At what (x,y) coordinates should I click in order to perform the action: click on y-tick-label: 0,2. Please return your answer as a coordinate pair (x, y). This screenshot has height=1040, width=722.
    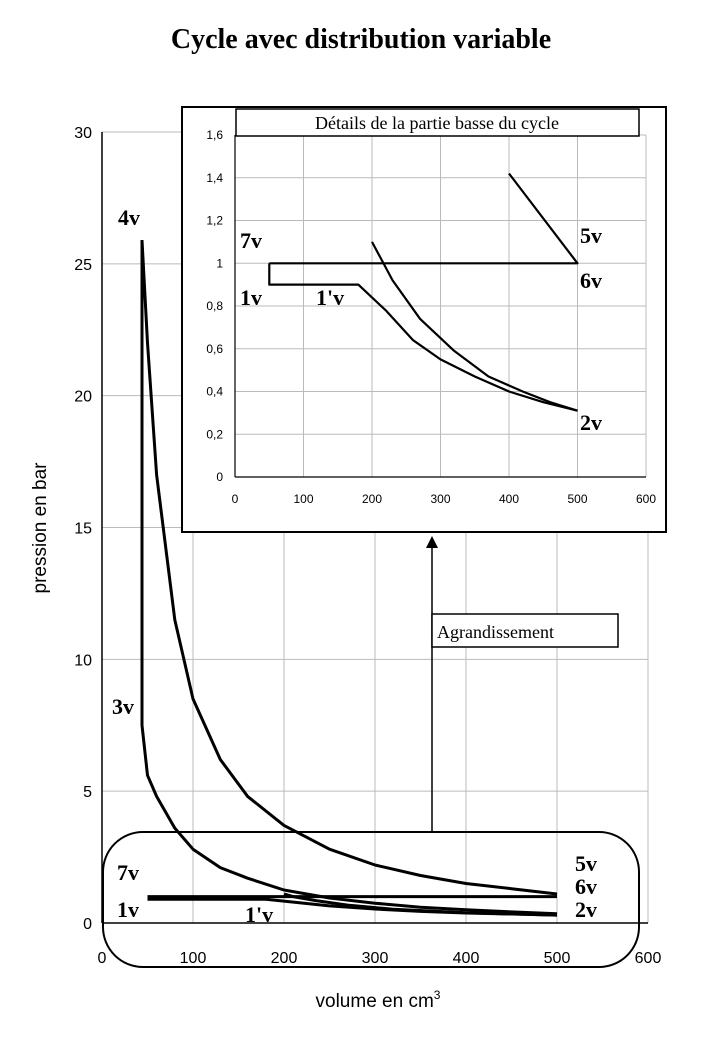
    Looking at the image, I should click on (214, 434).